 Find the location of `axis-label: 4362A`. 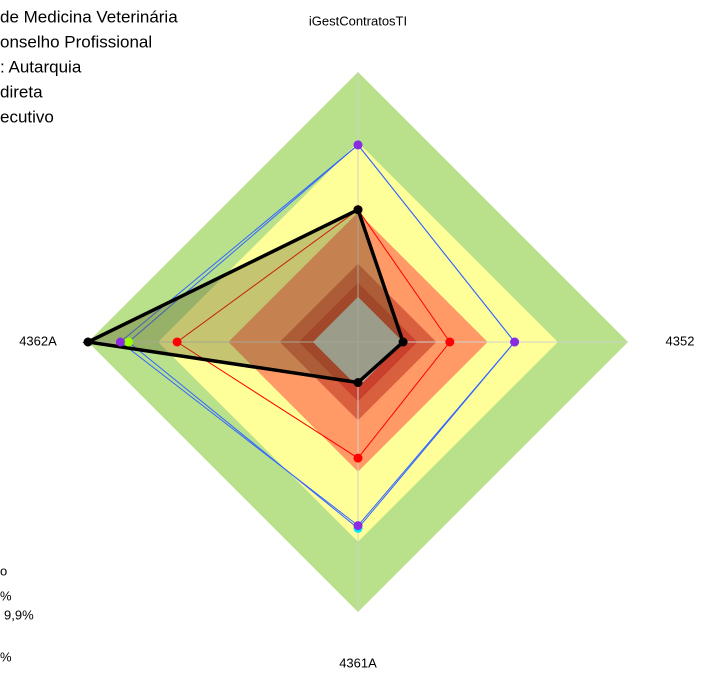

axis-label: 4362A is located at coordinates (38, 340).